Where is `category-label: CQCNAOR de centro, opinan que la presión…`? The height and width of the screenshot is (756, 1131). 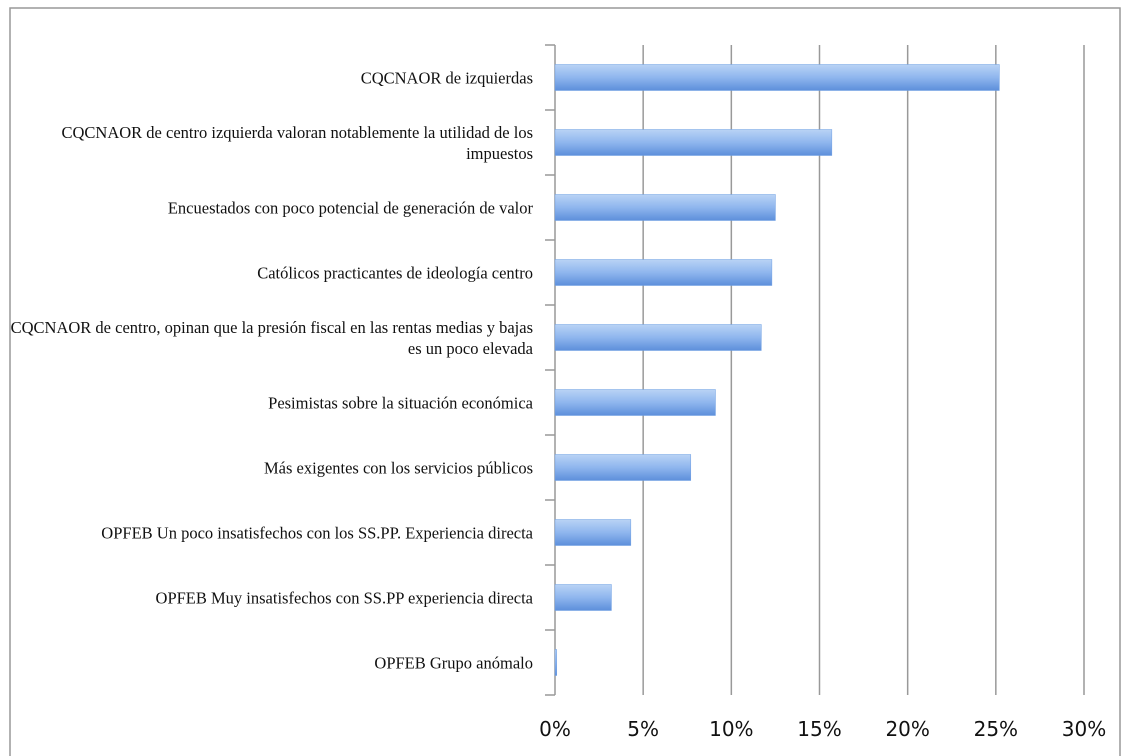 category-label: CQCNAOR de centro, opinan que la presión… is located at coordinates (271, 337).